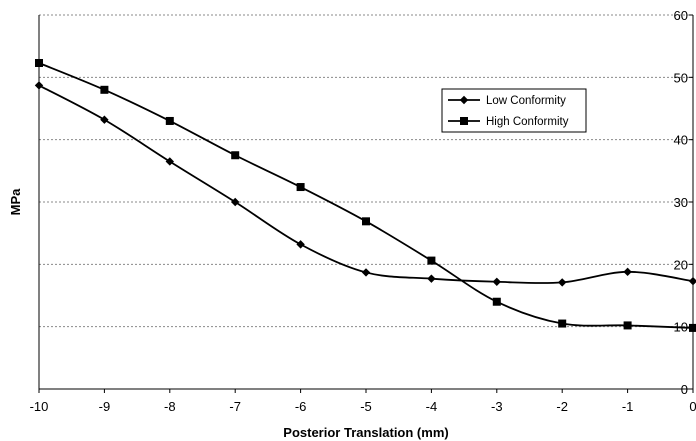 The image size is (696, 441). What do you see at coordinates (39, 406) in the screenshot?
I see `x-tick-label-0: -10` at bounding box center [39, 406].